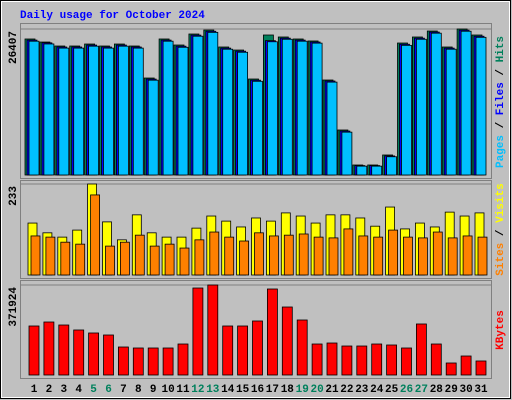 The width and height of the screenshot is (512, 400). Describe the element at coordinates (213, 390) in the screenshot. I see `x-tick-label: 13` at that location.